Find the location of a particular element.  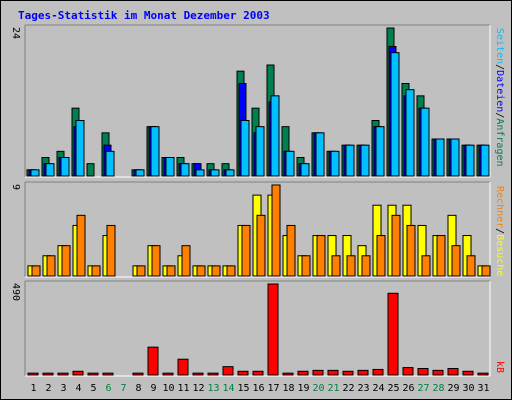

legend-entry-kb: kB is located at coordinates (499, 367).